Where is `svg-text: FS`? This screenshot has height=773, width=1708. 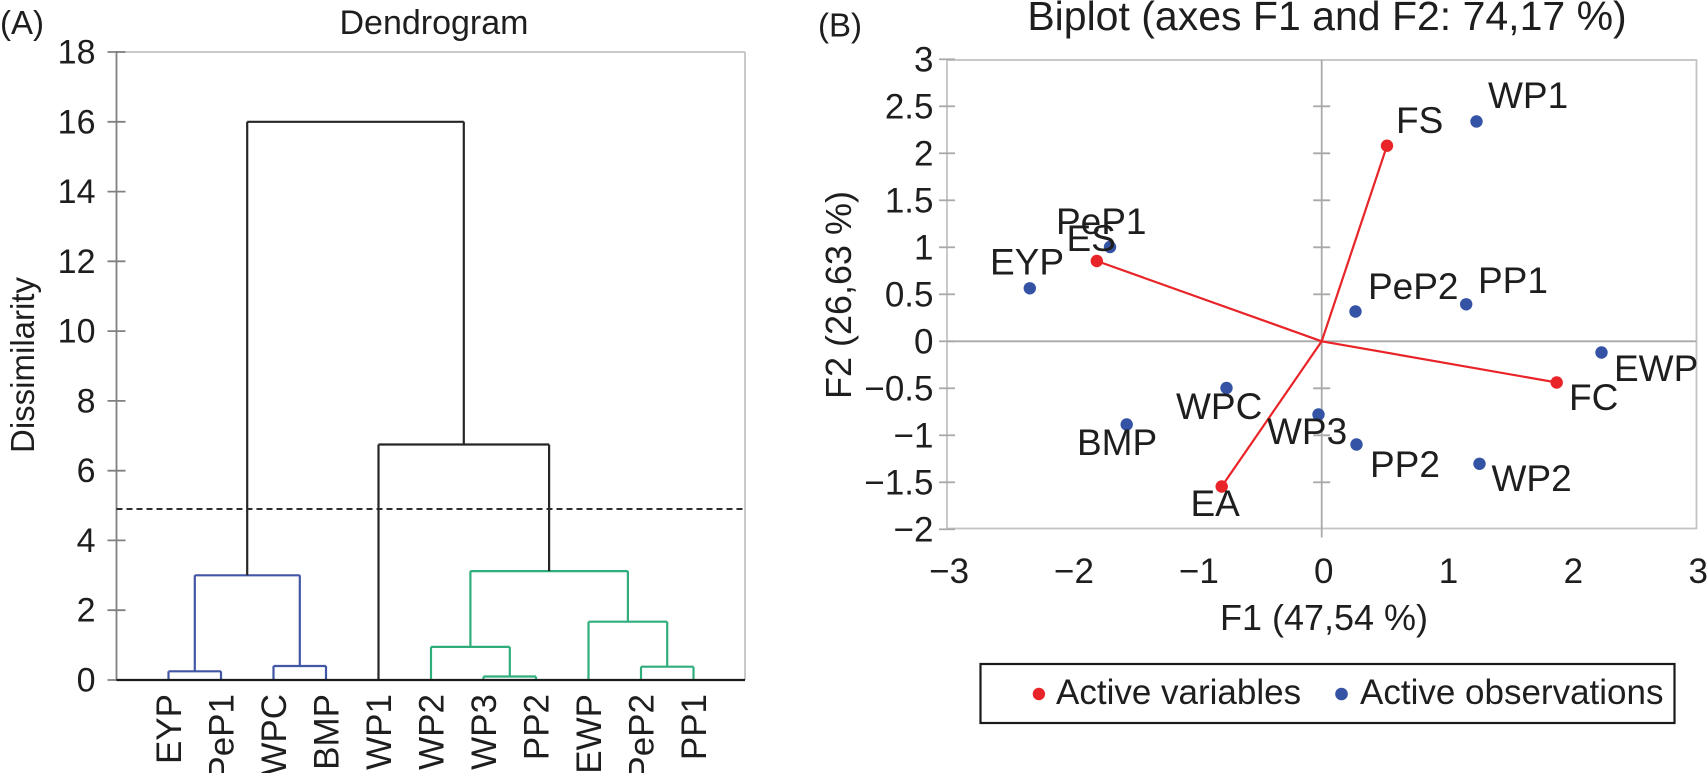 svg-text: FS is located at coordinates (1419, 120).